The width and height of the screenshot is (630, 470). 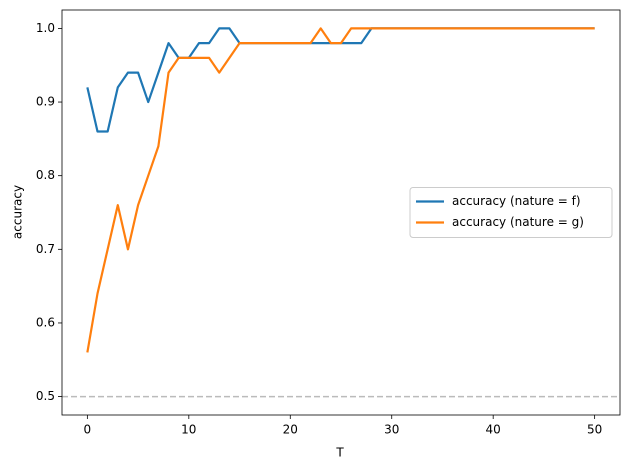 I want to click on y-axis-label: accuracy, so click(x=18, y=212).